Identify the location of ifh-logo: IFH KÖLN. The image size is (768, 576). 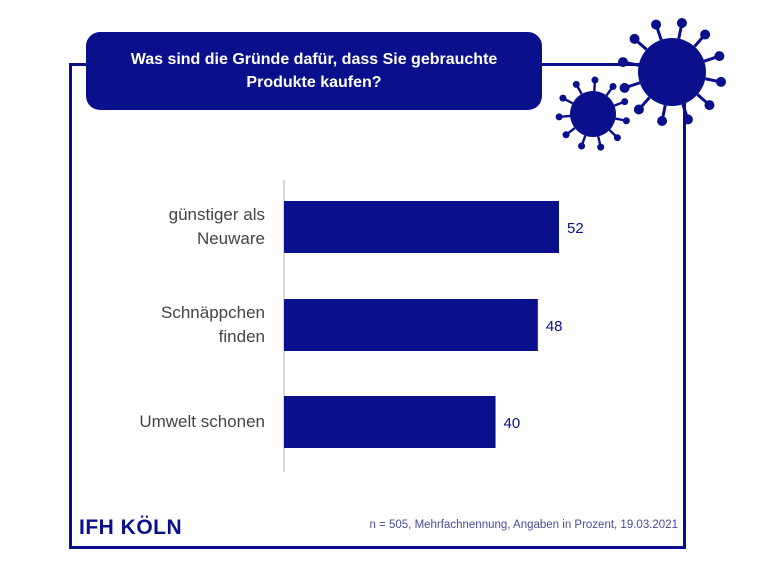
(131, 527).